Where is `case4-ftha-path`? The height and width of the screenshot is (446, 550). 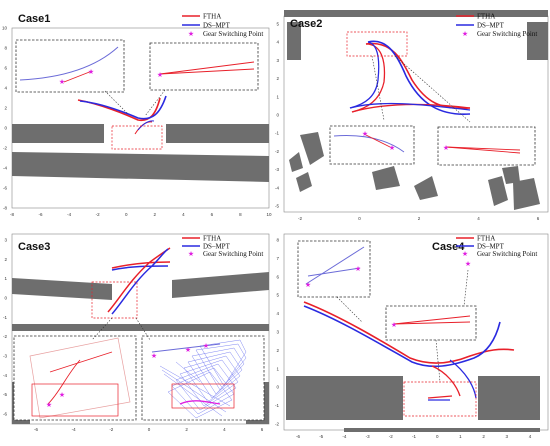
case4-ftha-path is located at coordinates (409, 332).